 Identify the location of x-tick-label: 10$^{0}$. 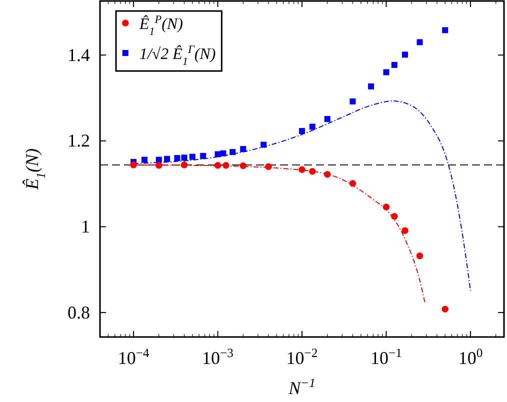
(470, 357).